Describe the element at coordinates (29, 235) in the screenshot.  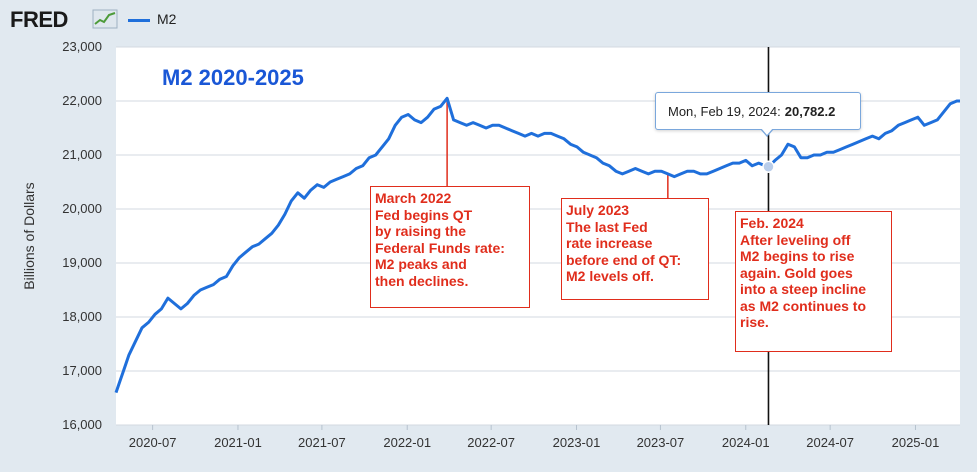
I see `y-axis-label: Billions of Dollars` at that location.